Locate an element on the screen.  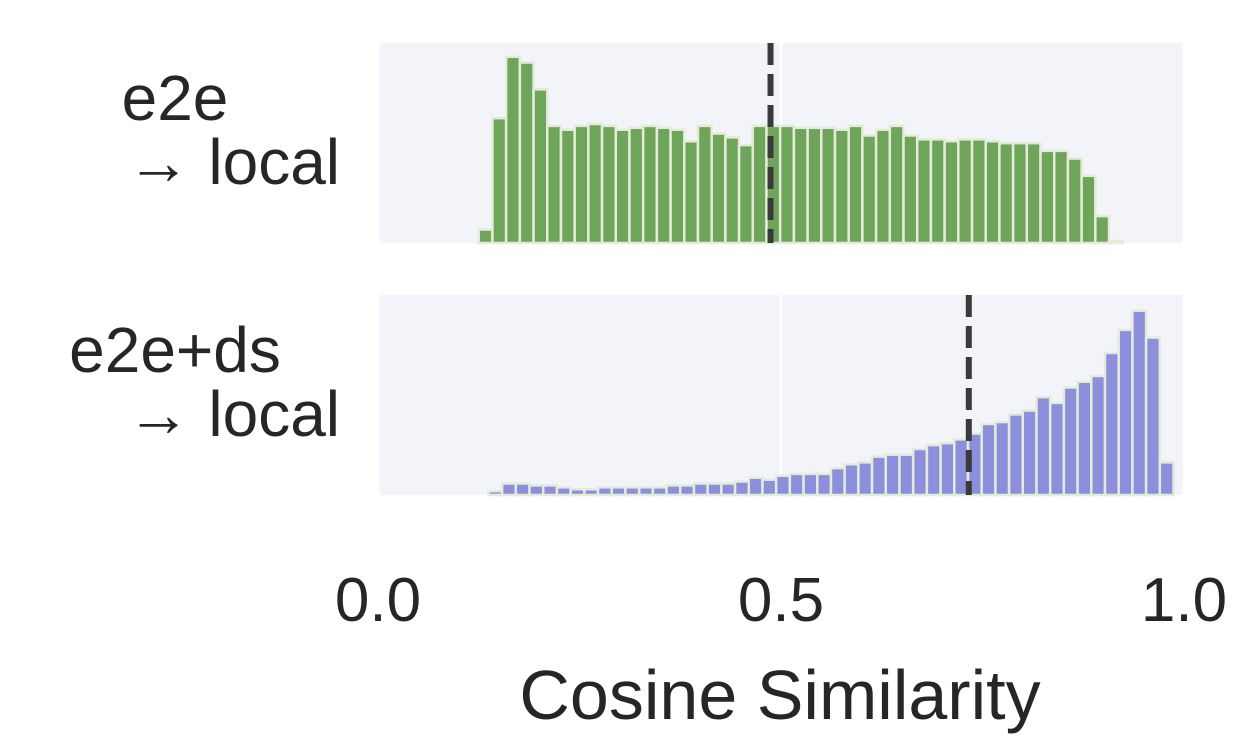
x-tick-label-2: 1.0 is located at coordinates (1184, 600).